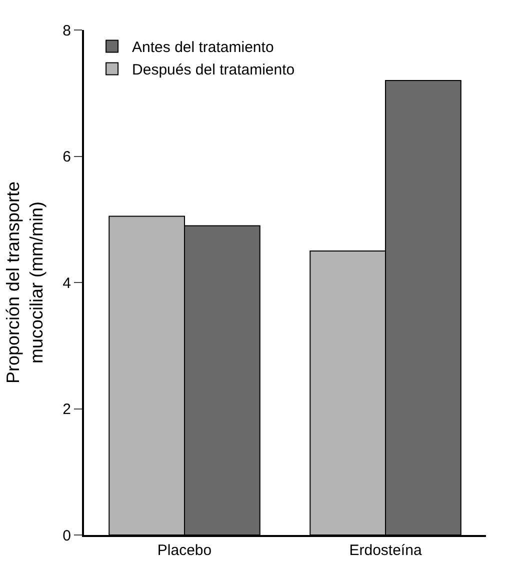 The width and height of the screenshot is (506, 585). What do you see at coordinates (66, 283) in the screenshot?
I see `y-tick-label: 4` at bounding box center [66, 283].